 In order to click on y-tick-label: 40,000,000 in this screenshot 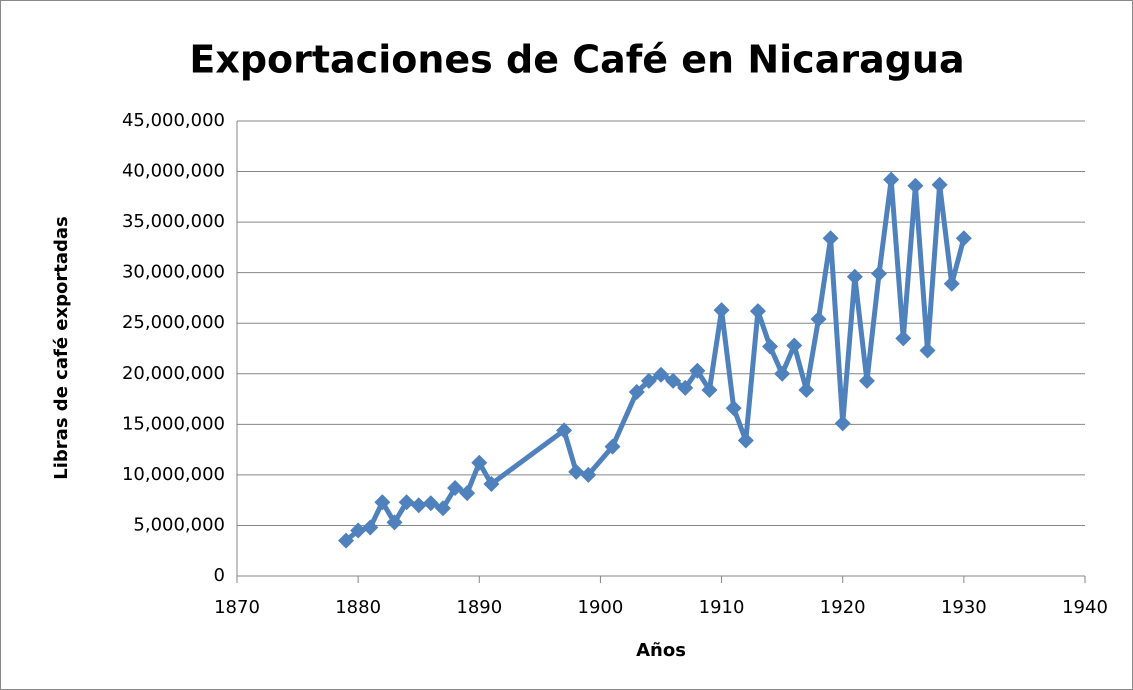, I will do `click(173, 171)`.